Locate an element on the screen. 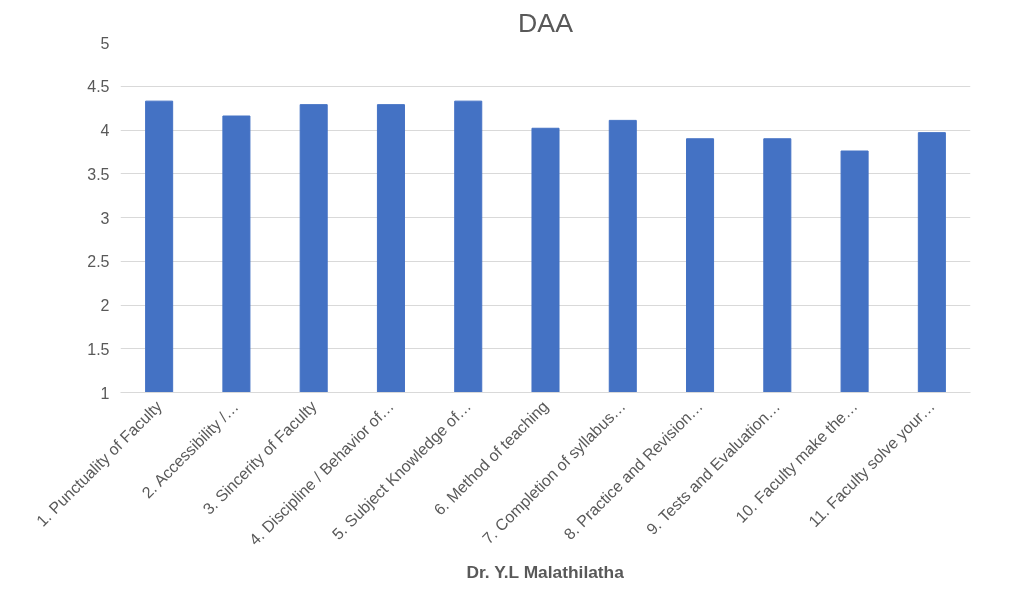 The width and height of the screenshot is (1016, 597). chart-title: DAA is located at coordinates (546, 22).